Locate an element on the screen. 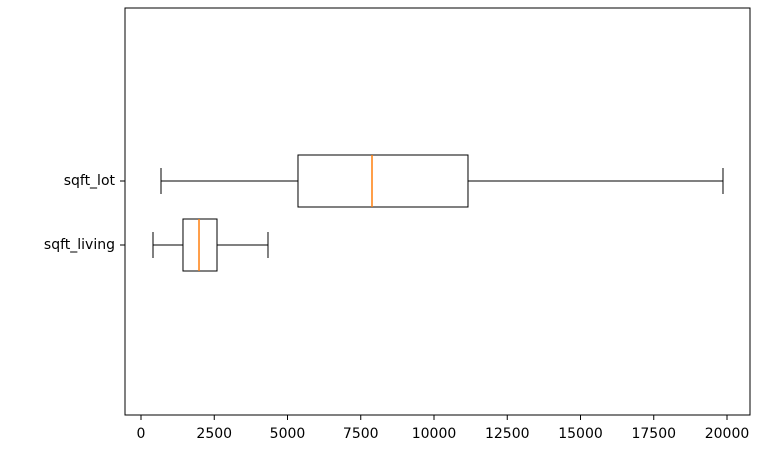 The height and width of the screenshot is (450, 767). y-tick-label: sqft_living is located at coordinates (79, 245).